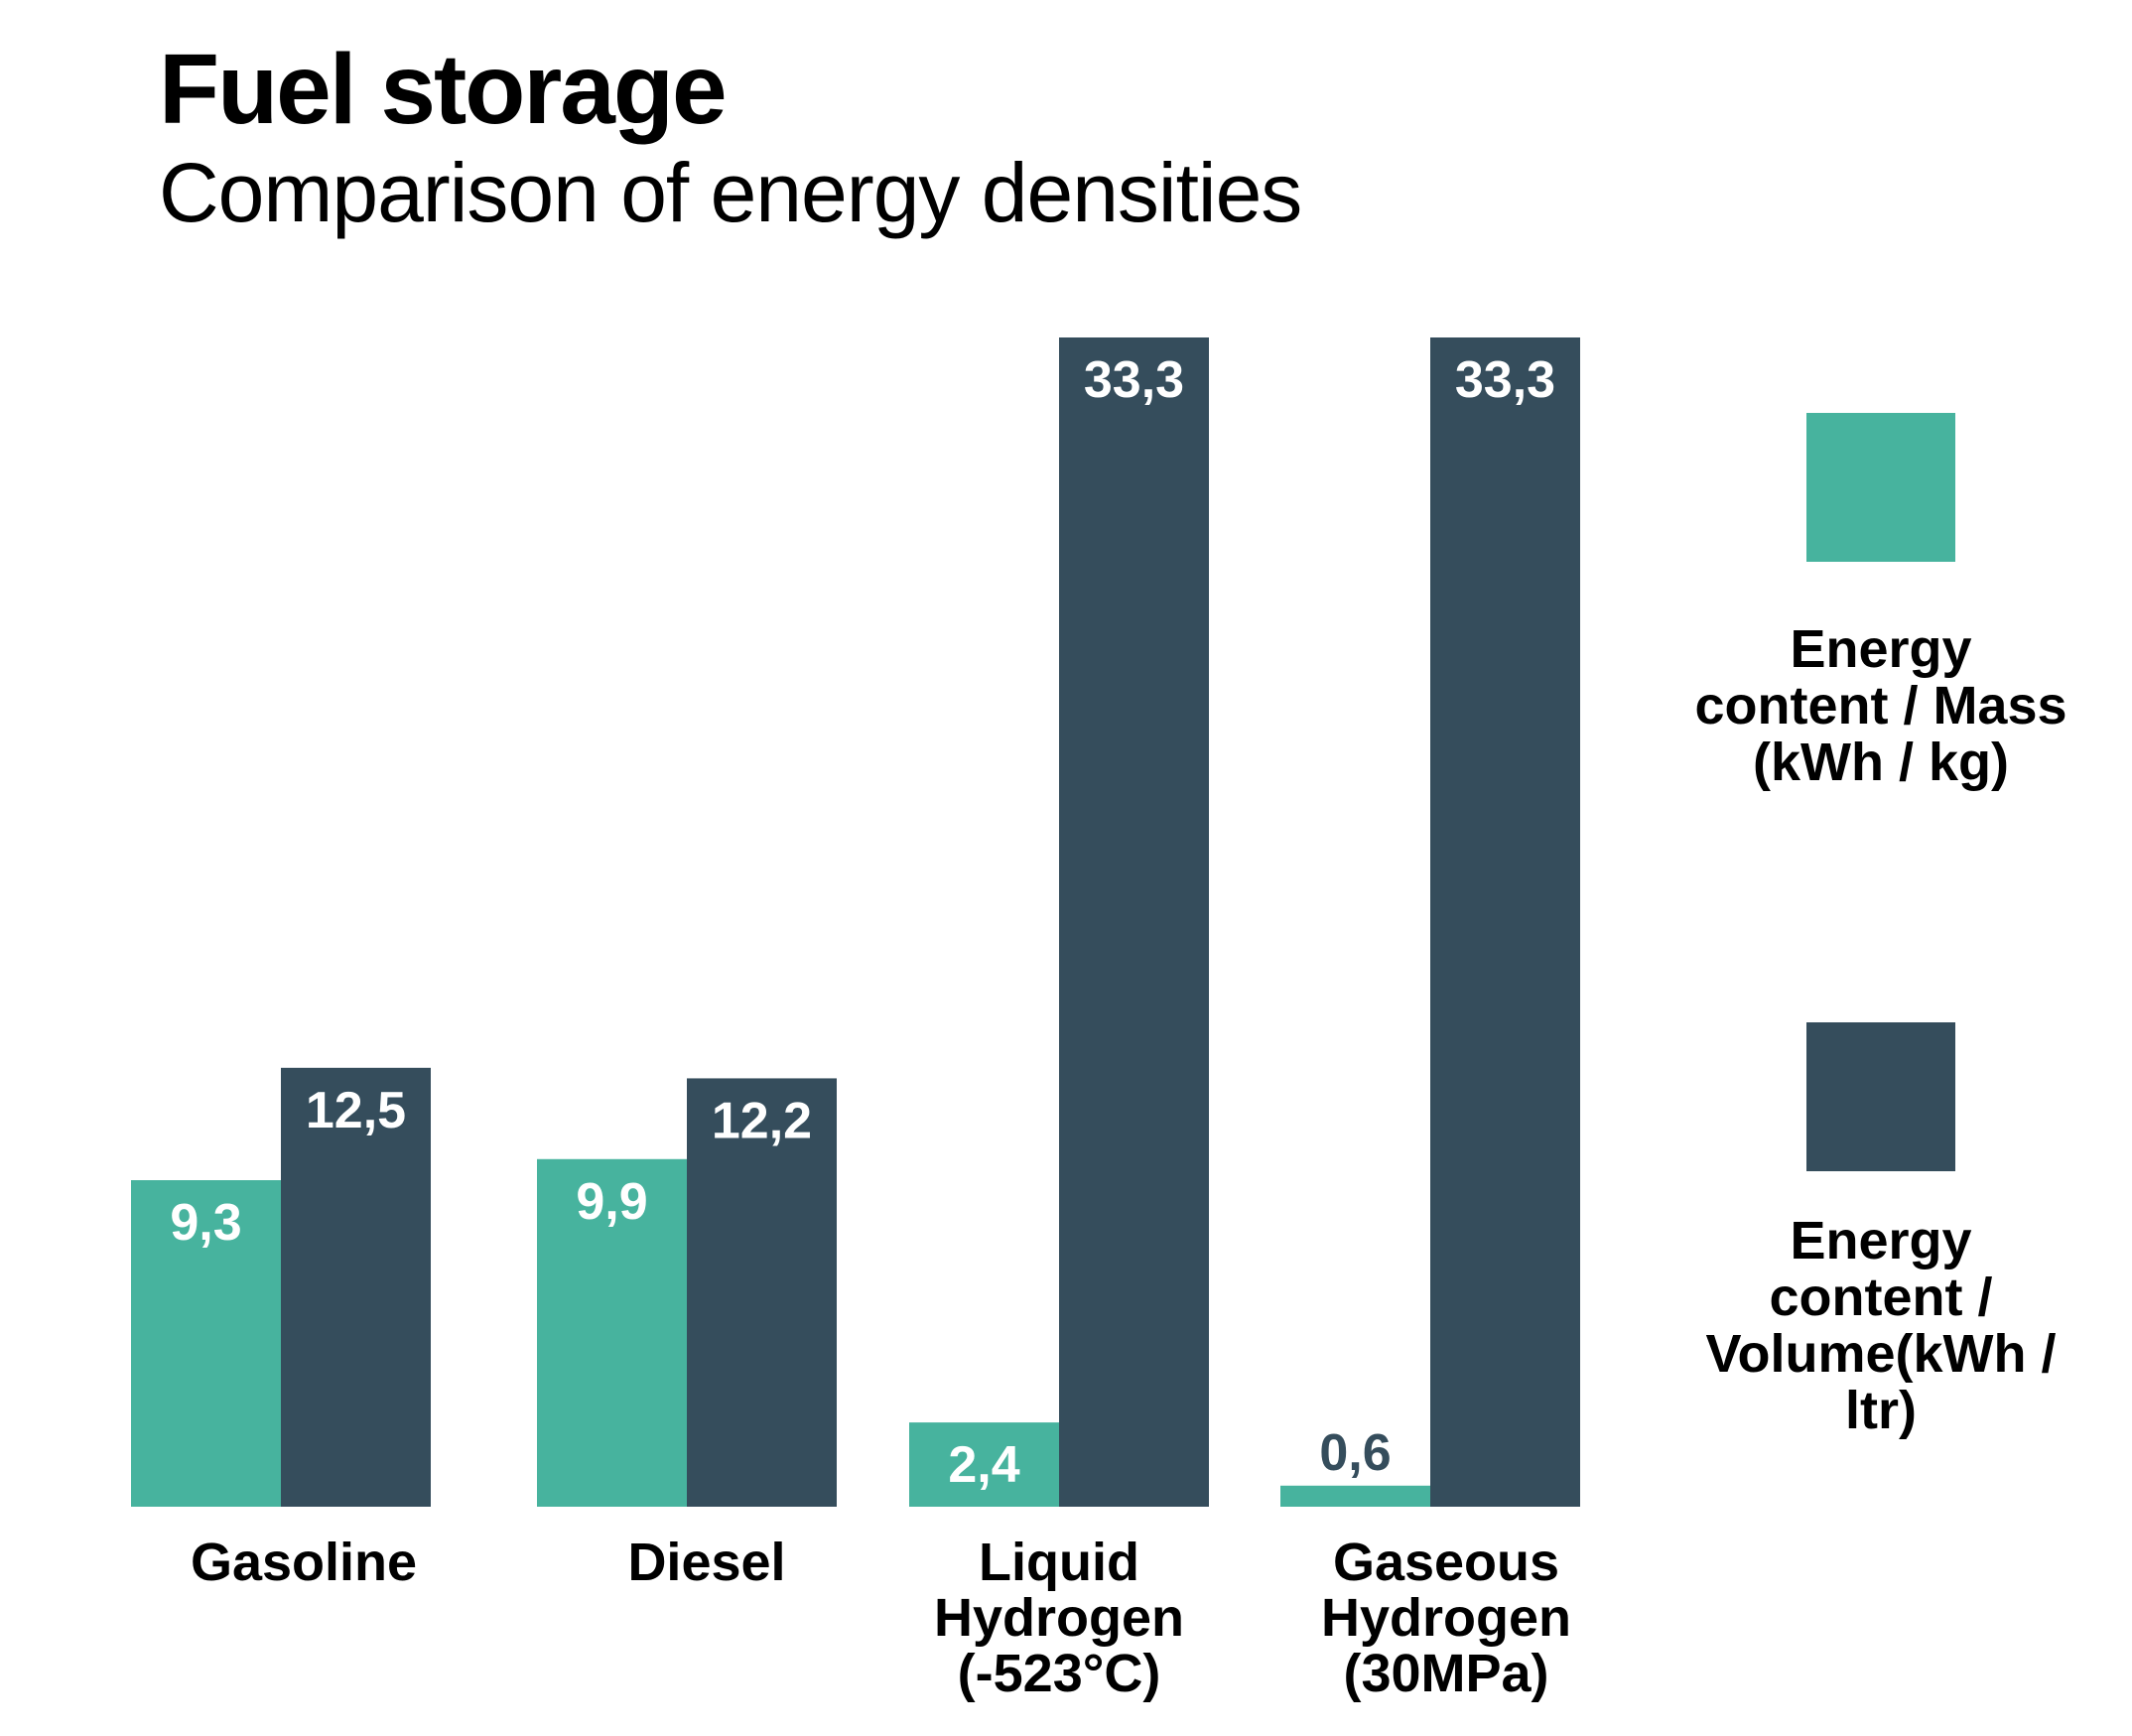 This screenshot has height=1736, width=2132. What do you see at coordinates (1446, 1618) in the screenshot?
I see `category-label: Gaseous Hydrogen (30MPa)` at bounding box center [1446, 1618].